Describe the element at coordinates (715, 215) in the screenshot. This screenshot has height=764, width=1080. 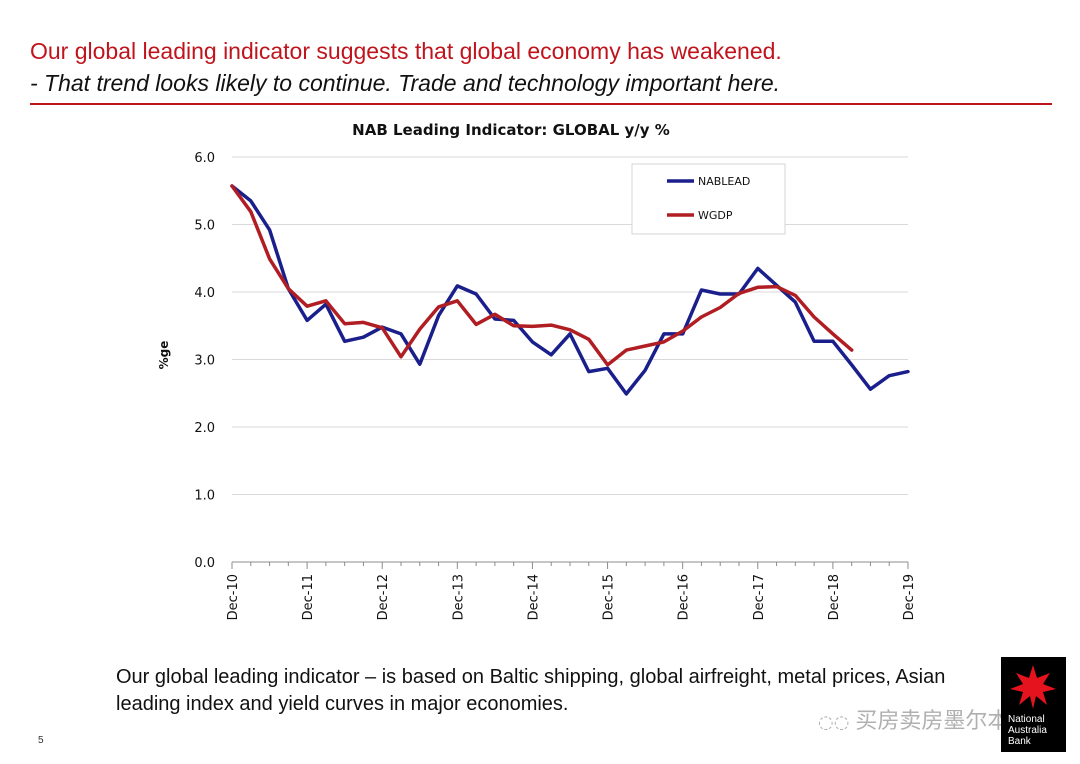
I see `legend-label: WGDP` at that location.